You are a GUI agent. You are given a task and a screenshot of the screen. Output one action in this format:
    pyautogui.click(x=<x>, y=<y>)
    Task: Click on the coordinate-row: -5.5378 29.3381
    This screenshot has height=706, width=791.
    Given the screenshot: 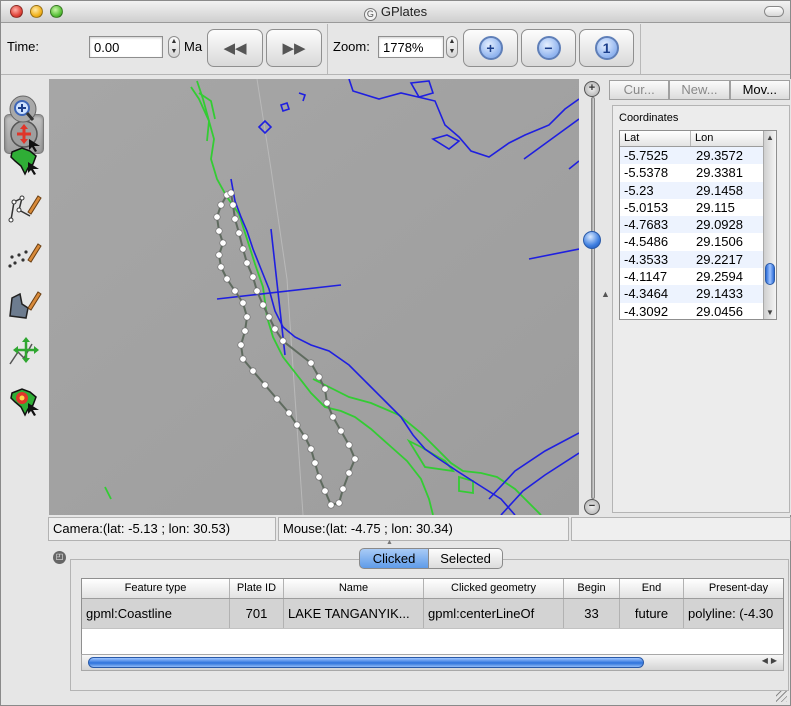 What is the action you would take?
    pyautogui.click(x=698, y=172)
    